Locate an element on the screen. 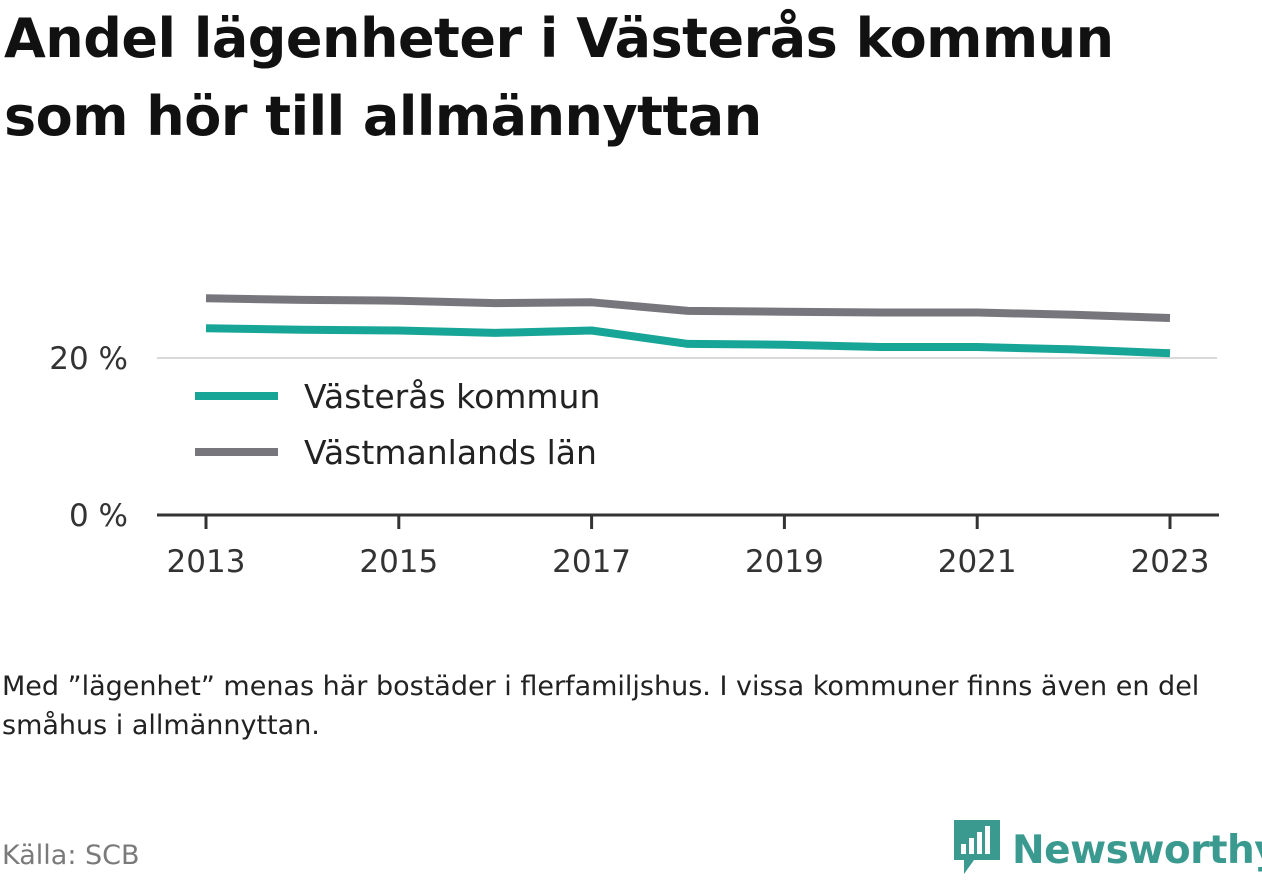 This screenshot has width=1262, height=882. y-tick-label: 20 % is located at coordinates (88, 359).